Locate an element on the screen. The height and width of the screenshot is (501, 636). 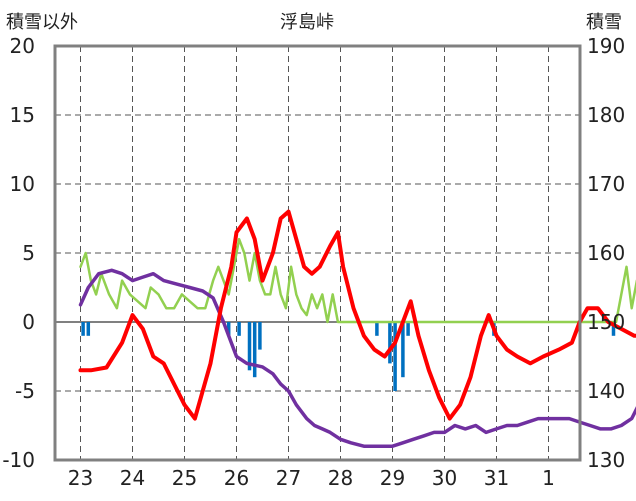
chart-title: 浮島峠 is located at coordinates (307, 22).